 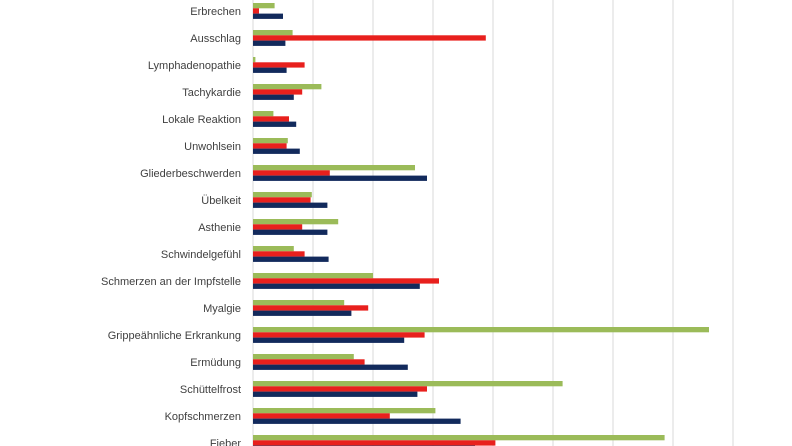 I want to click on category-label-0: Erbrechen, so click(x=215, y=12).